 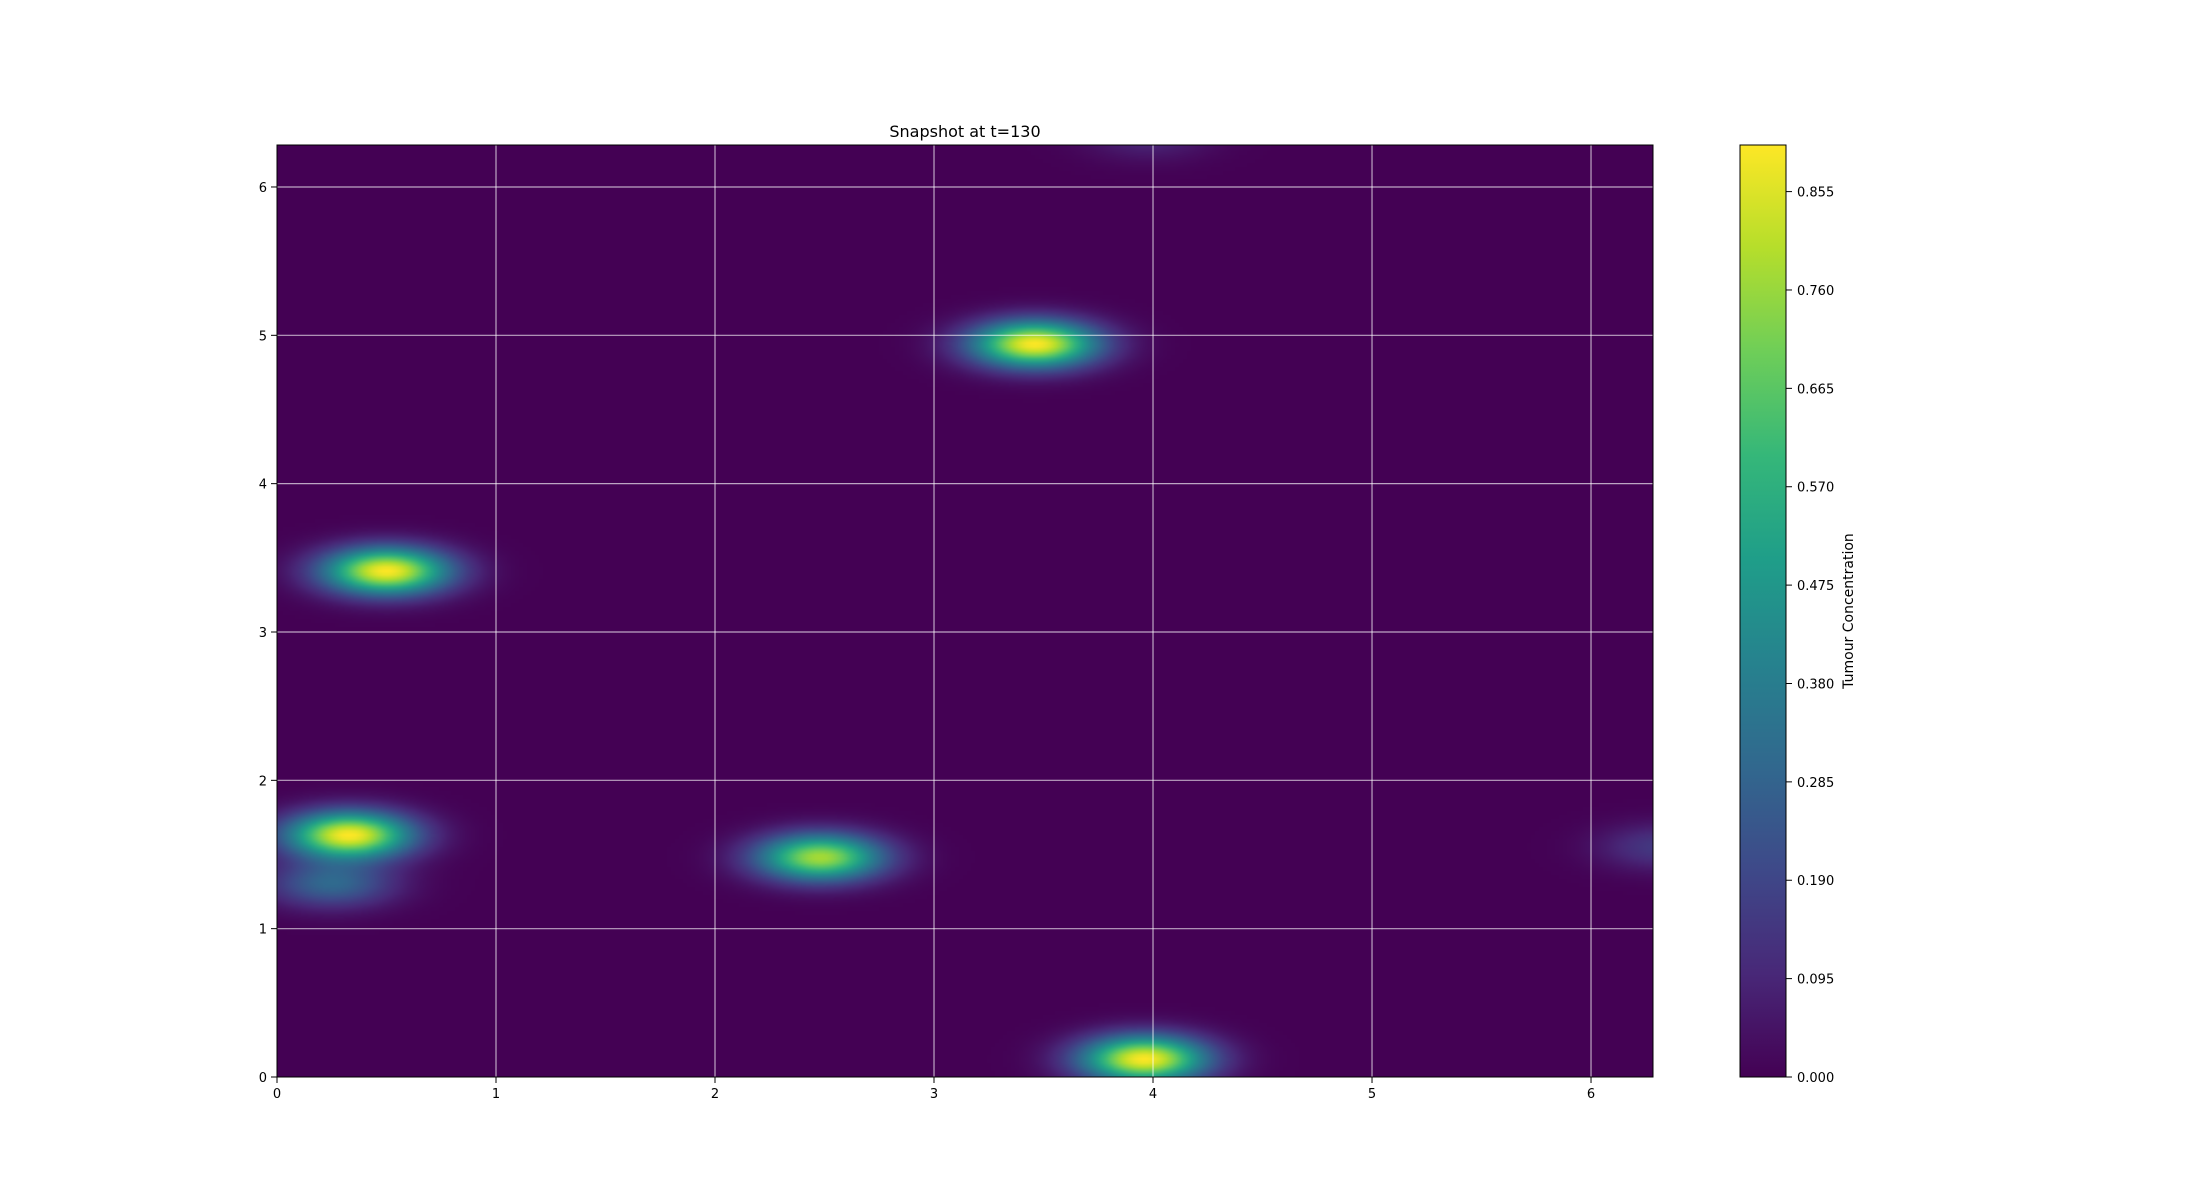 What do you see at coordinates (934, 1094) in the screenshot?
I see `x-tick-label: 3` at bounding box center [934, 1094].